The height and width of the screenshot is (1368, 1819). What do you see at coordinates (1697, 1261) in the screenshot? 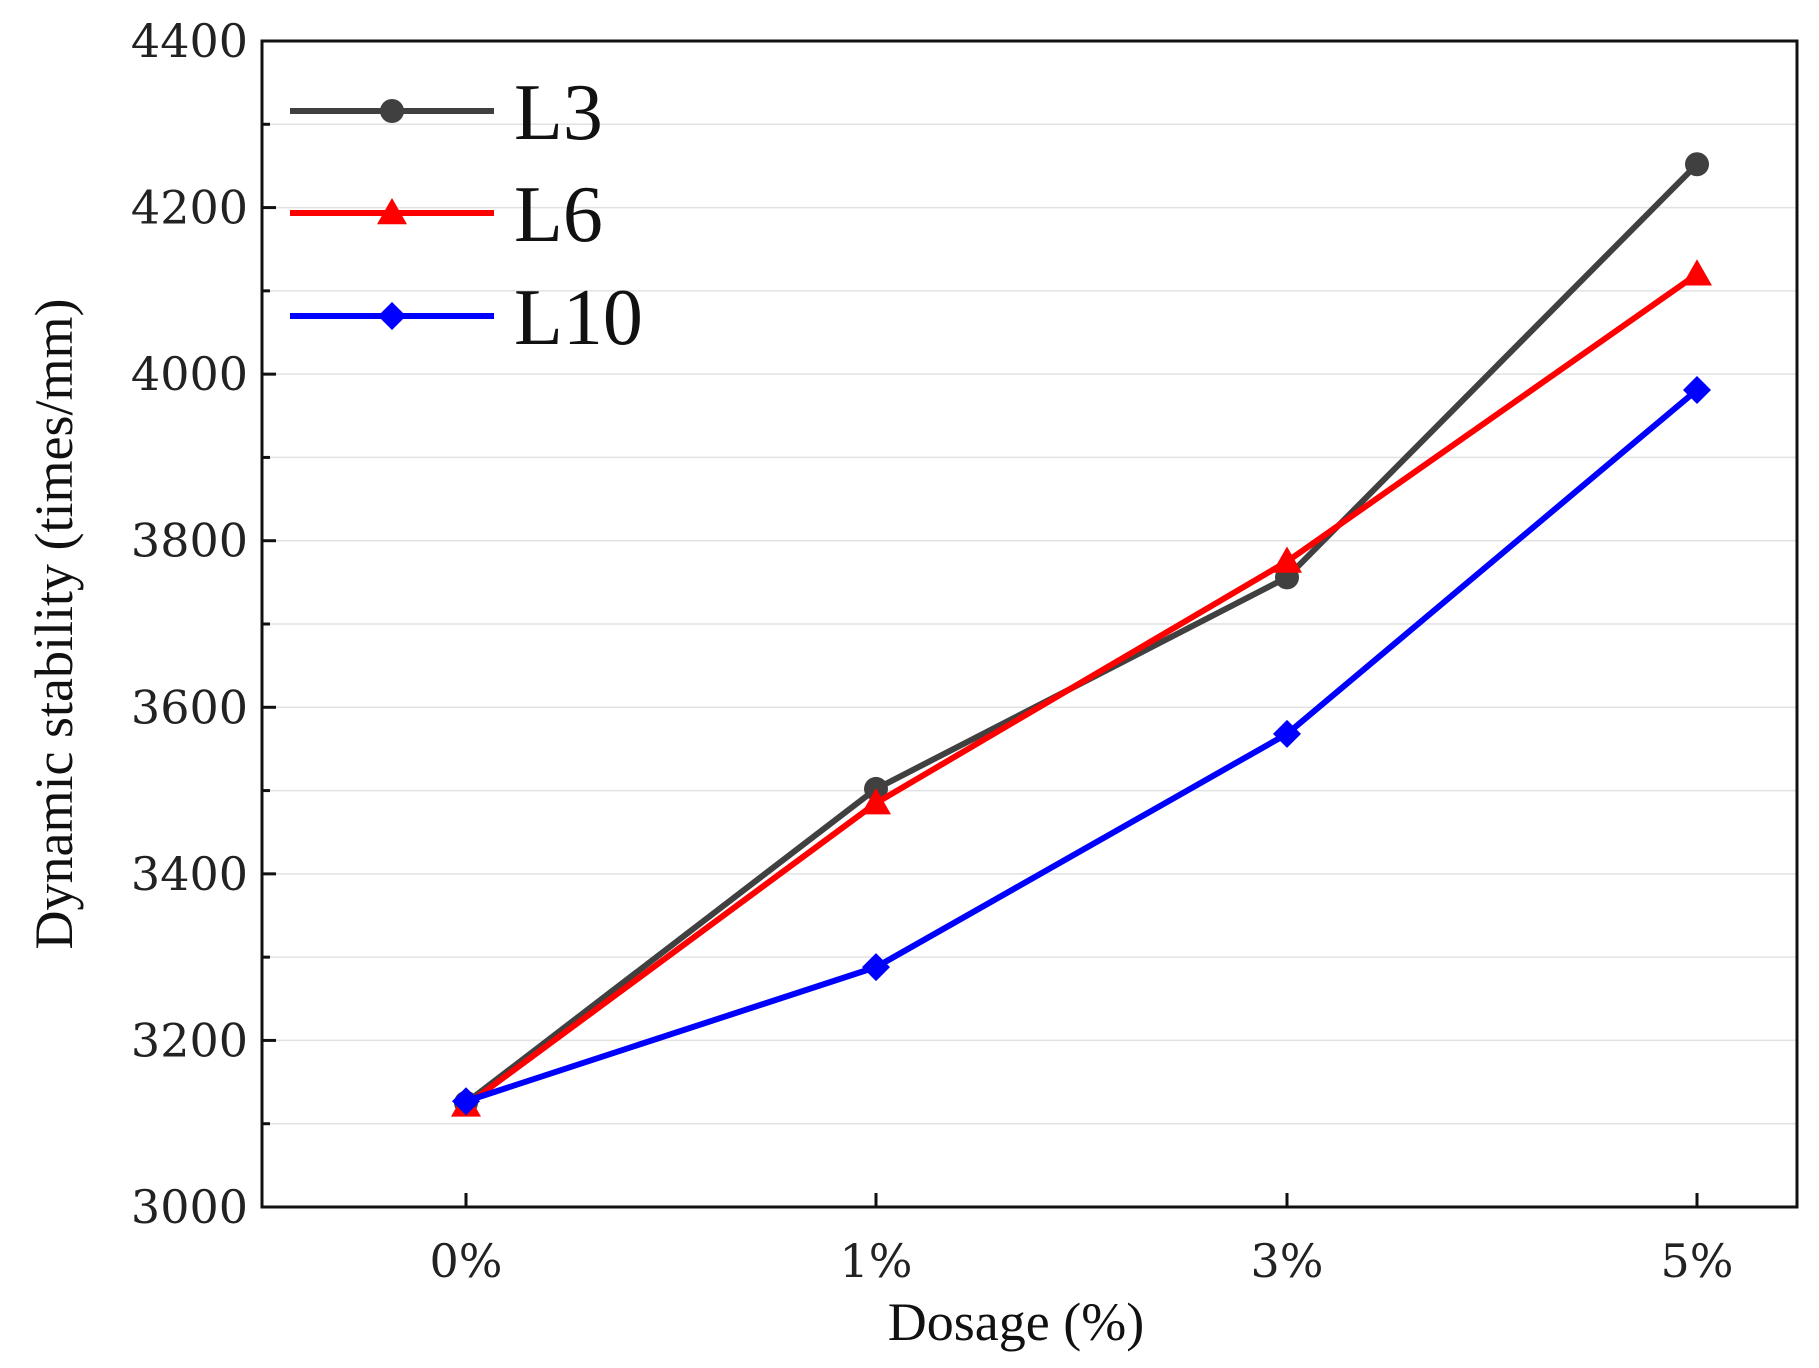
I see `x-tick-label: 5%` at bounding box center [1697, 1261].